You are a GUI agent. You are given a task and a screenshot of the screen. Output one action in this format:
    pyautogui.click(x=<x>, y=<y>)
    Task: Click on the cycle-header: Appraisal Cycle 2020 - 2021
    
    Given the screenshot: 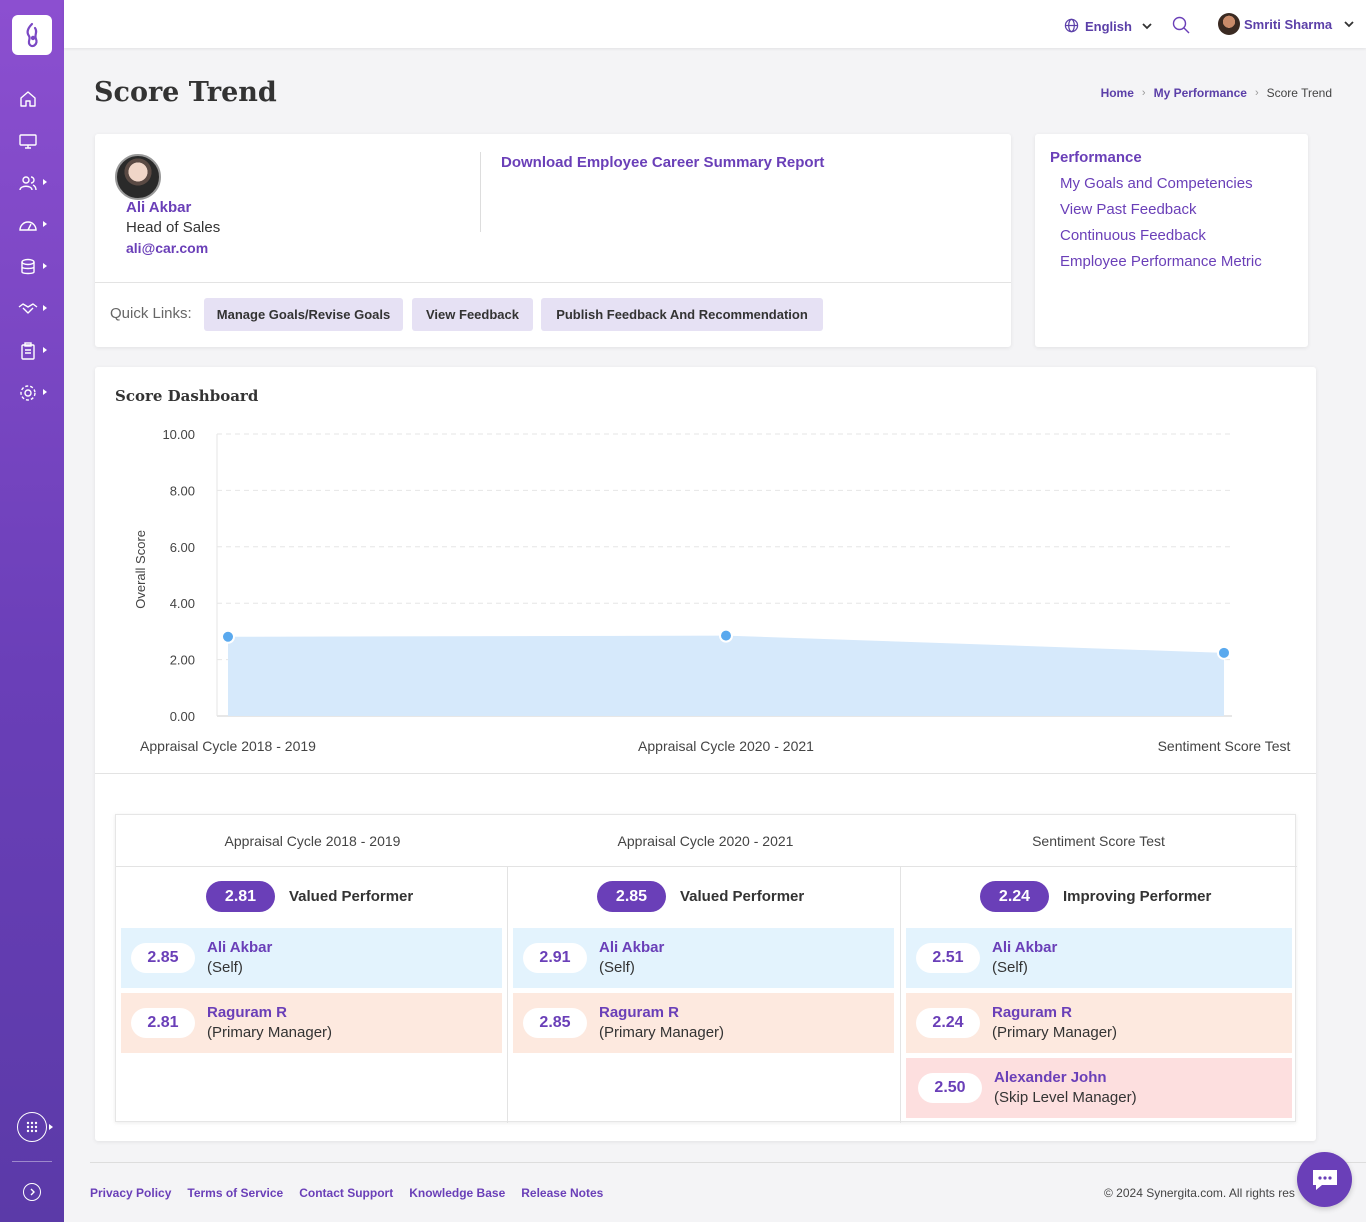 What is the action you would take?
    pyautogui.click(x=705, y=840)
    